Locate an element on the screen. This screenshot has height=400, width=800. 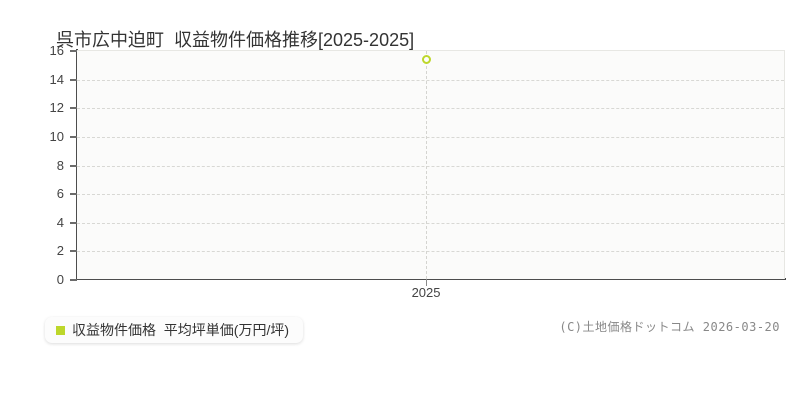
copyright-credit: (C)土地価格ドットコム 2026-03-20 is located at coordinates (669, 327).